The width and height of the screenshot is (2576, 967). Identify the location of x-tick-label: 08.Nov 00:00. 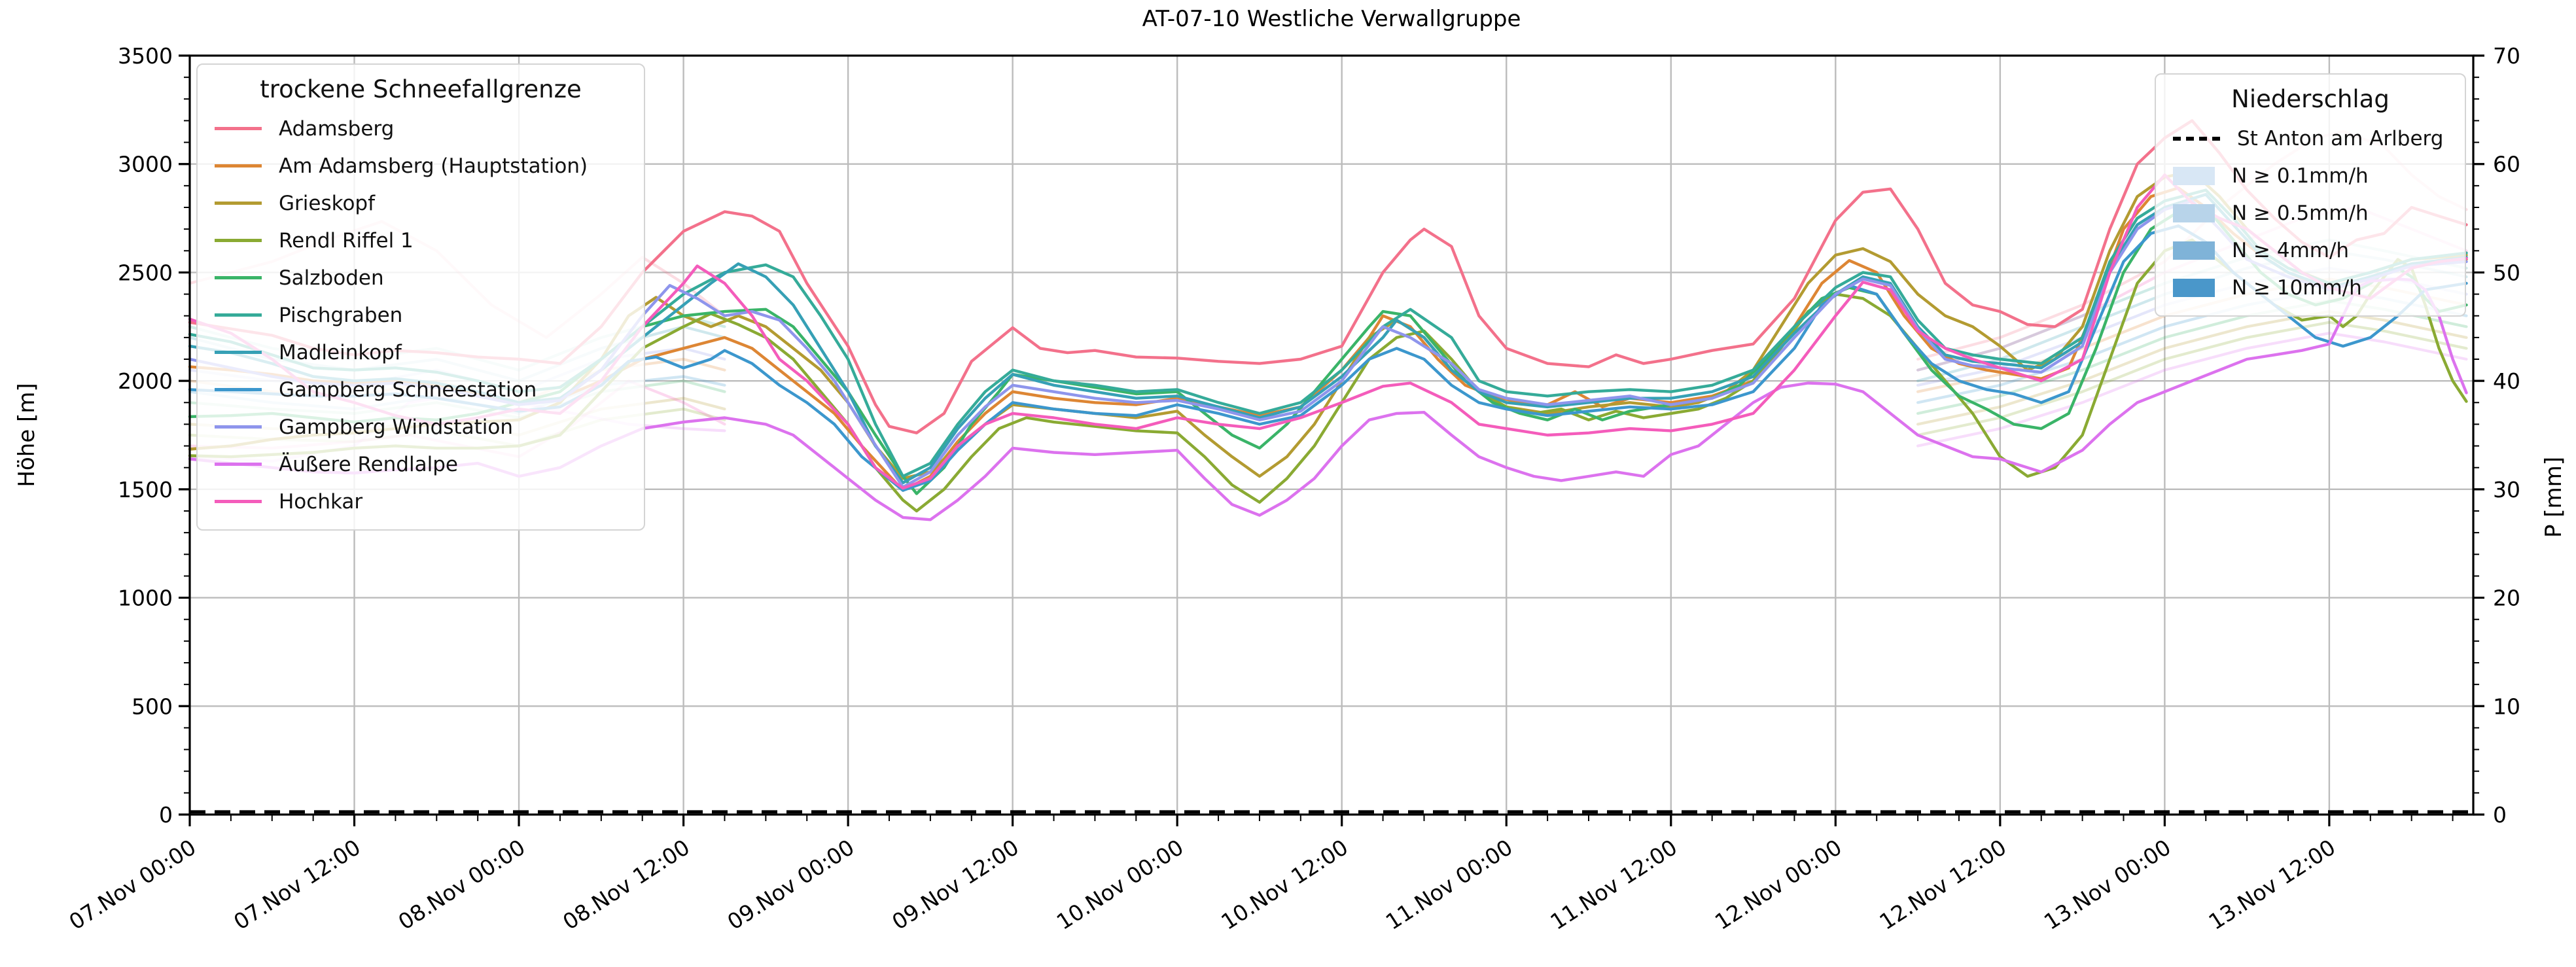
(462, 884).